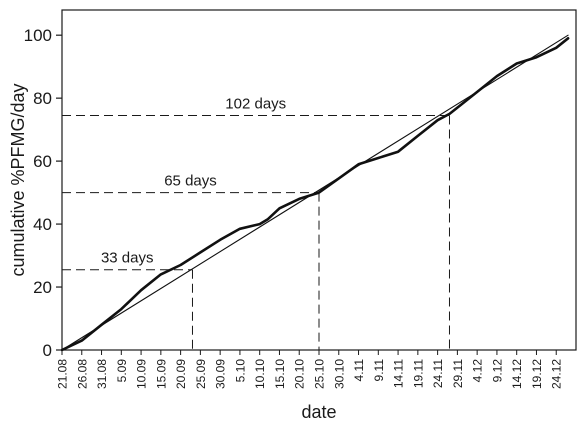 Image resolution: width=578 pixels, height=429 pixels. Describe the element at coordinates (438, 373) in the screenshot. I see `x-tick-label: 24.11` at that location.